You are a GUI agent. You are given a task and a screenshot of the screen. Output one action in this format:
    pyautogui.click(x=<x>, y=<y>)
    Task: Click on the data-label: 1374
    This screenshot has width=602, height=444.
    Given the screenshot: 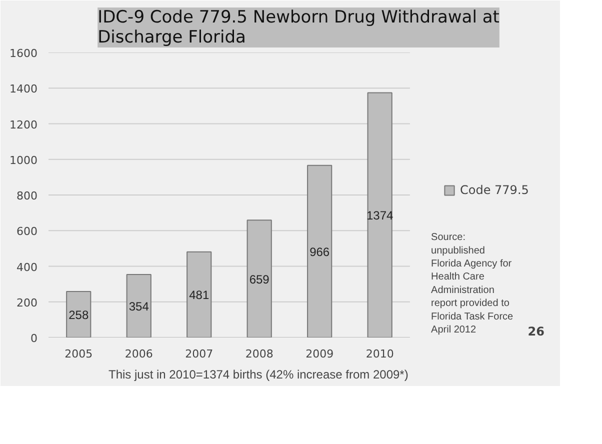 What is the action you would take?
    pyautogui.click(x=380, y=215)
    